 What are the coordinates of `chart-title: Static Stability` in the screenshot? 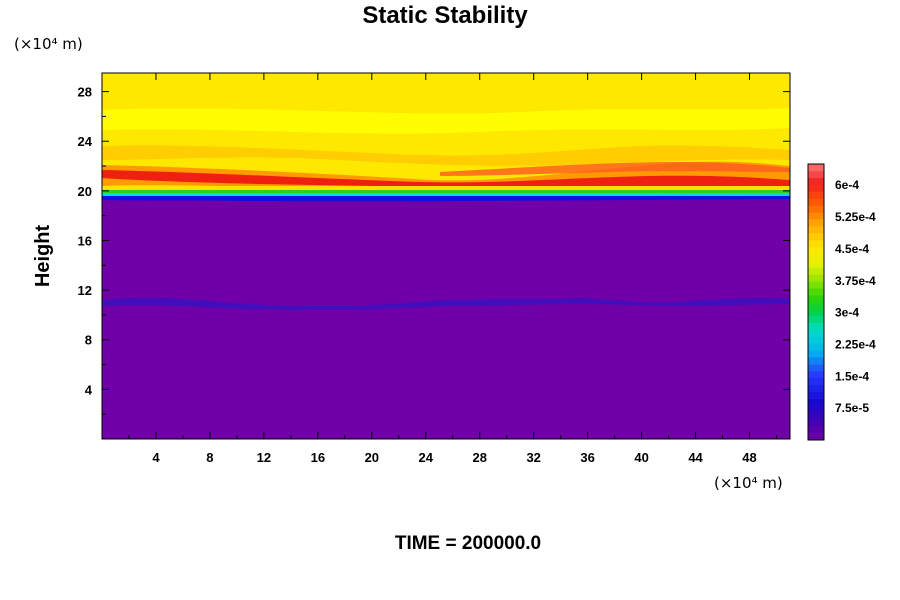 It's located at (445, 15).